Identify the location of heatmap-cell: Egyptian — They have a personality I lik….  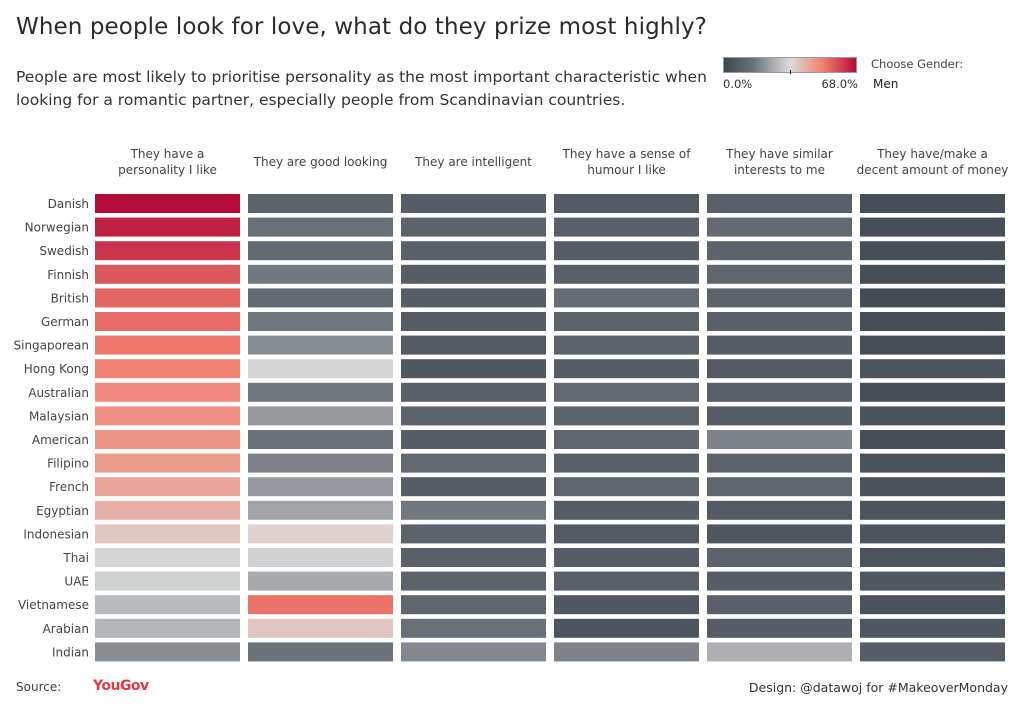
(167, 510).